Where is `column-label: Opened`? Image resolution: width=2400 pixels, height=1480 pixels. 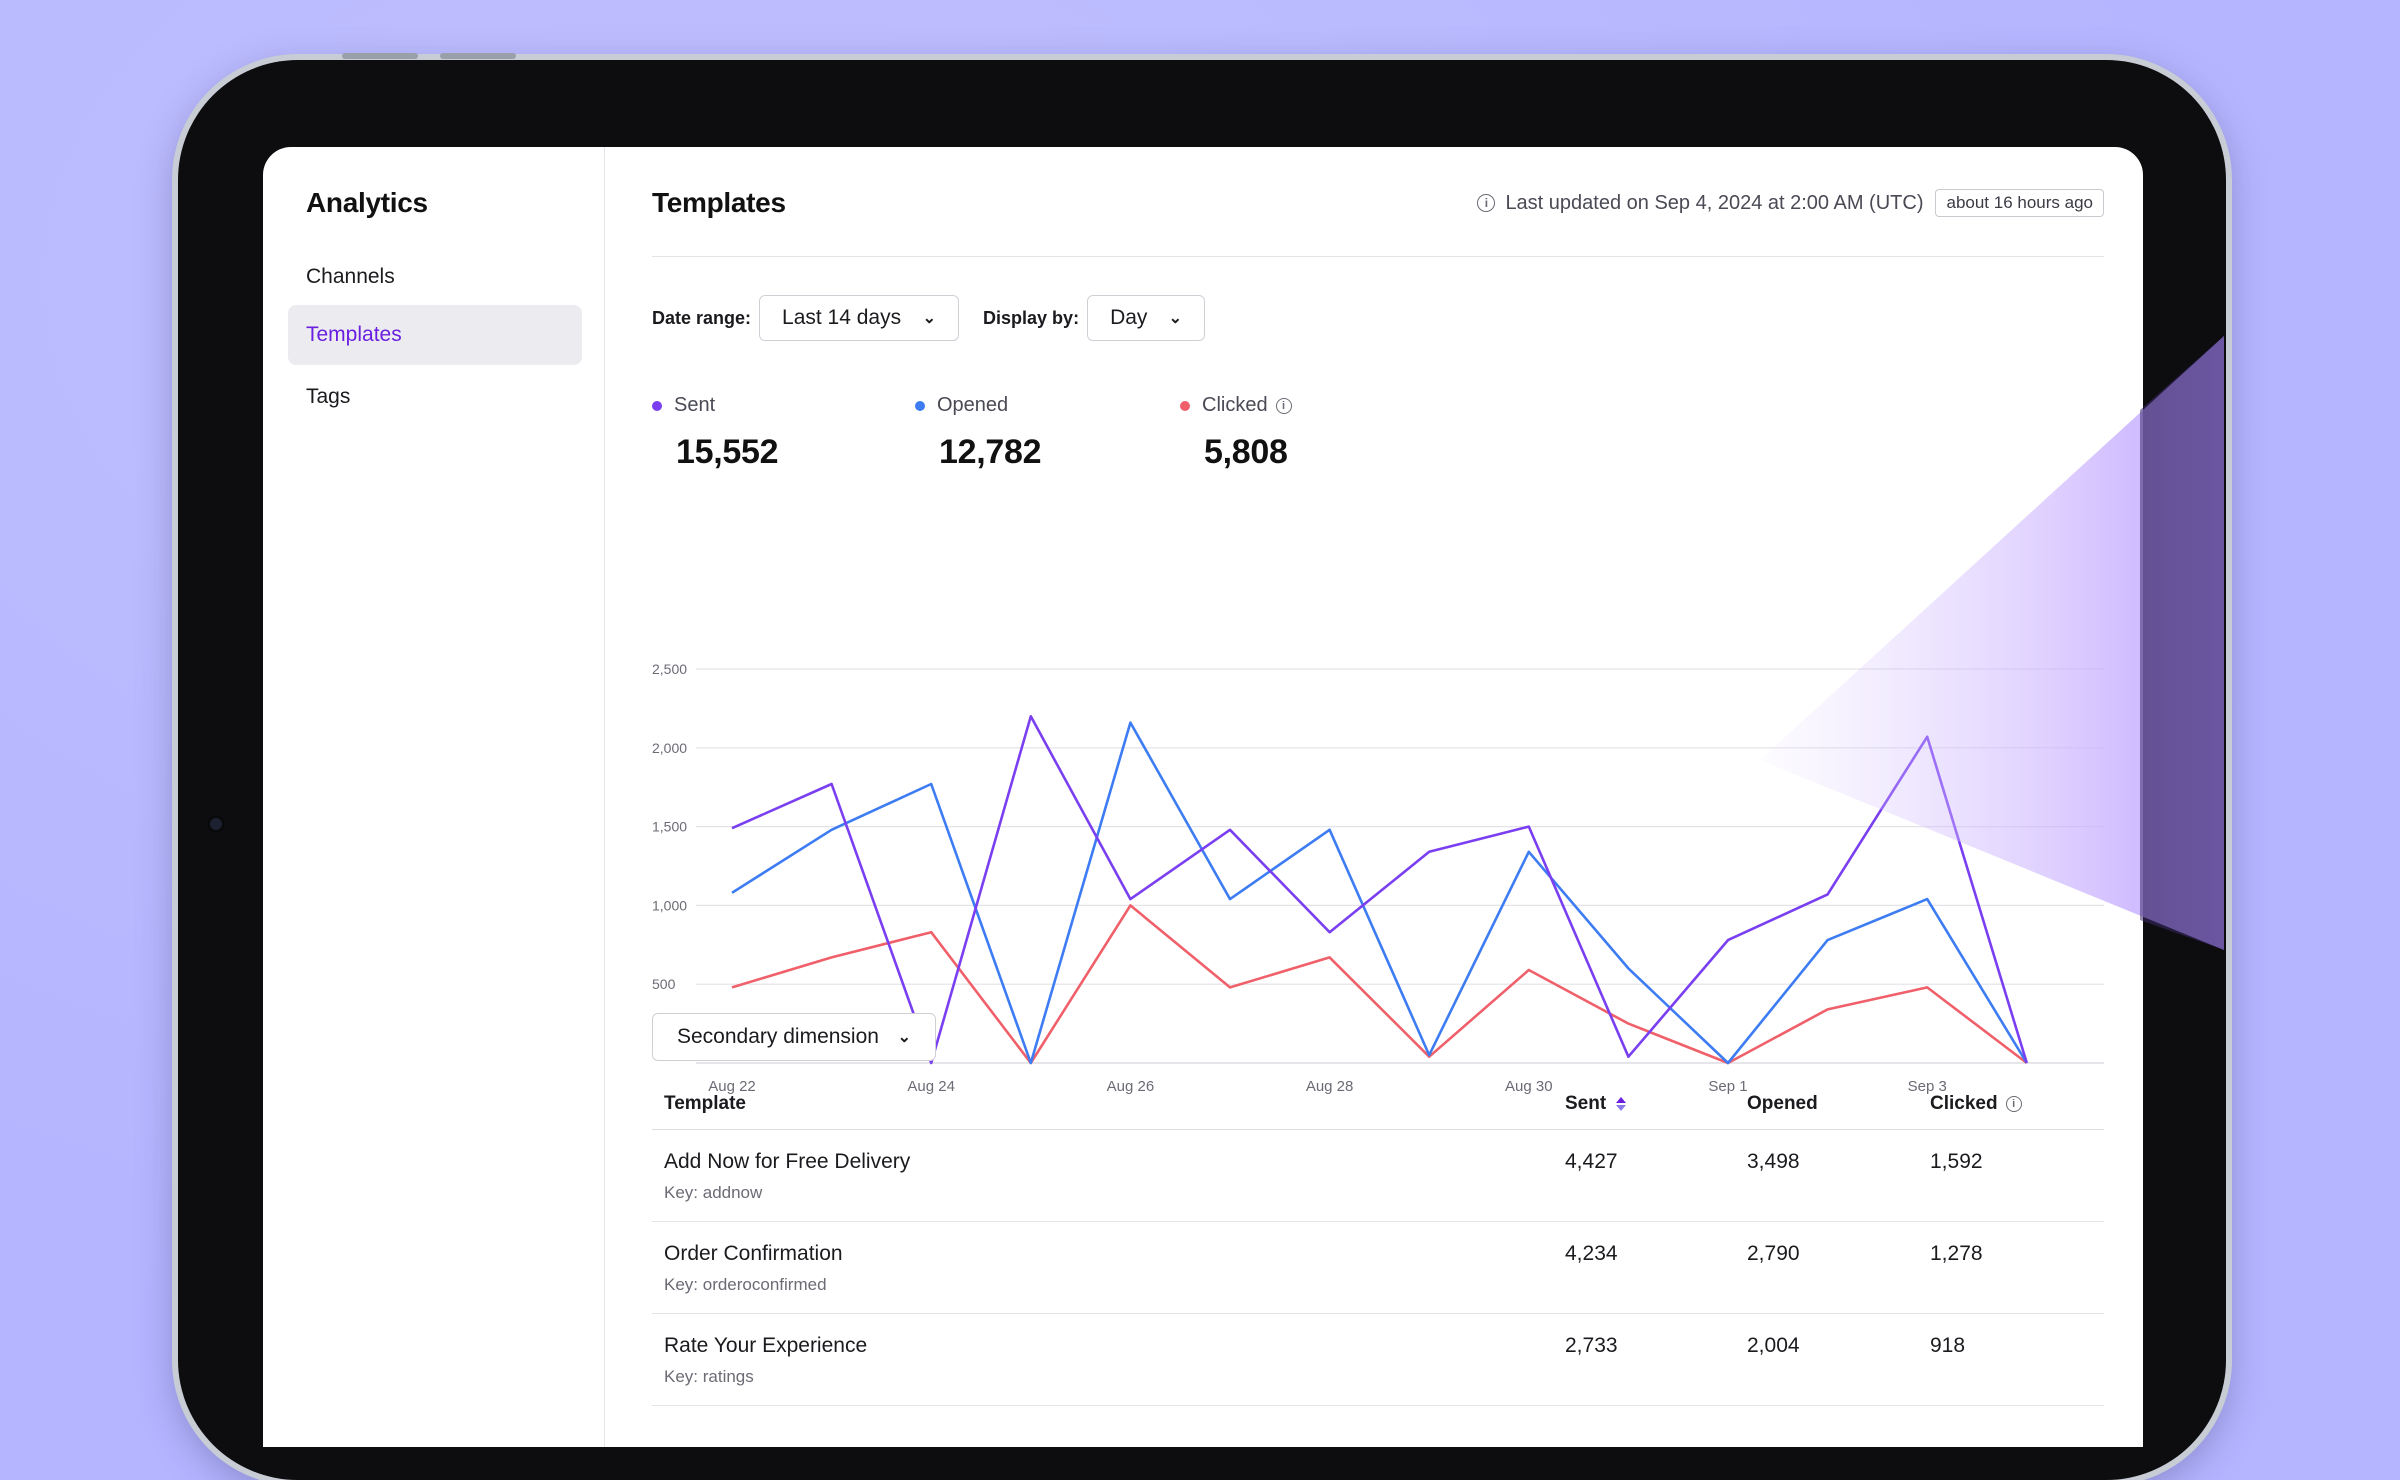 column-label: Opened is located at coordinates (1782, 1103).